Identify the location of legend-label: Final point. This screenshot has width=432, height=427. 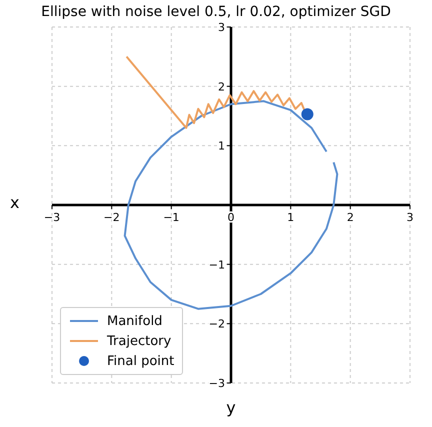
(140, 361).